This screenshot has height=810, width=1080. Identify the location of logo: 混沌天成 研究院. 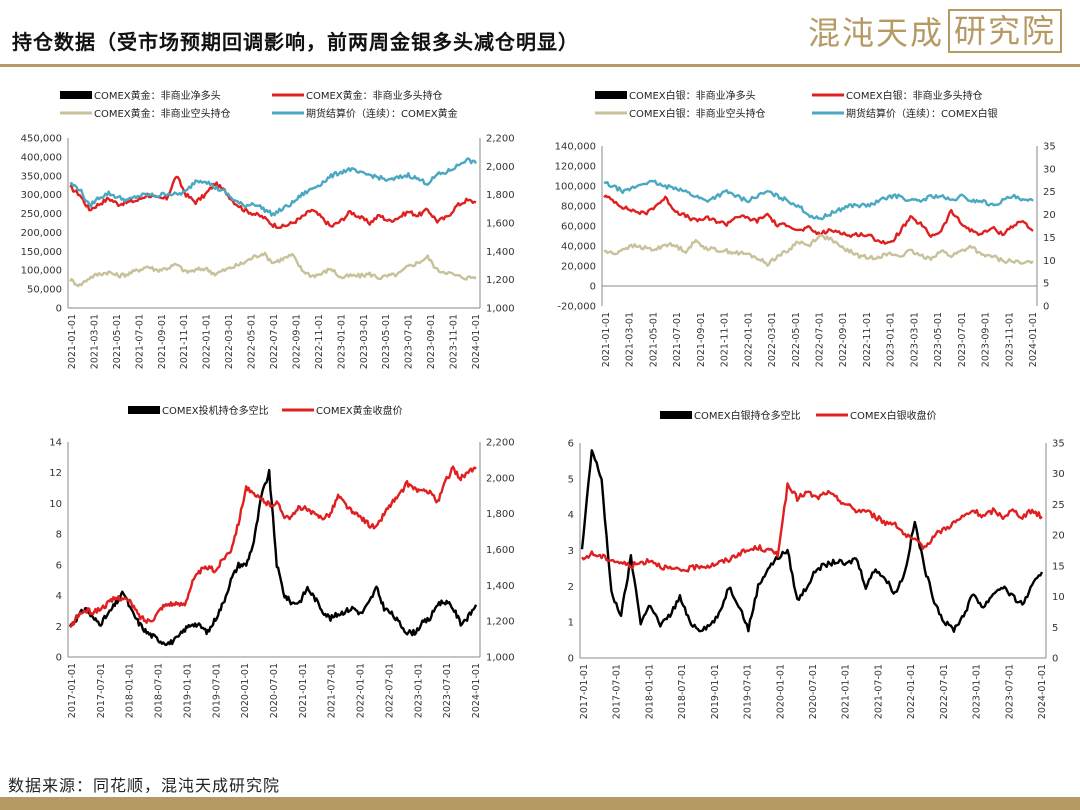
(935, 31).